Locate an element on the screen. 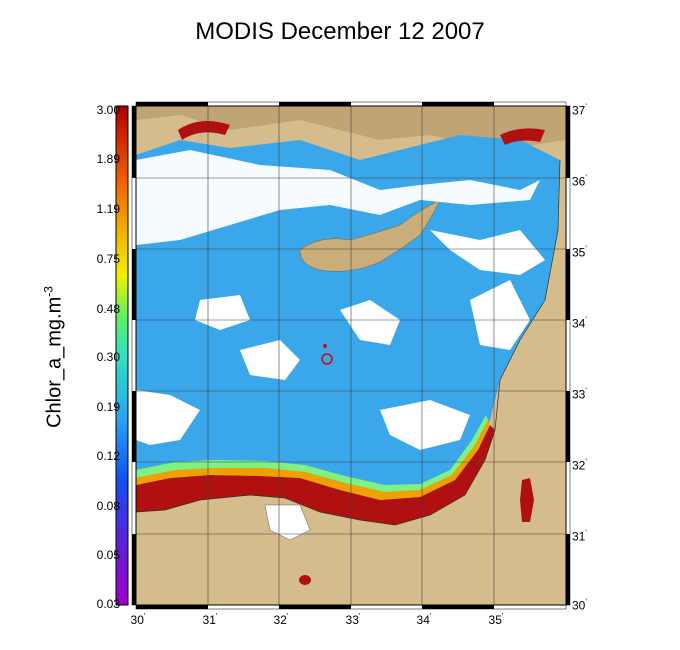 The height and width of the screenshot is (650, 680). gulf-of-aqaba is located at coordinates (527, 500).